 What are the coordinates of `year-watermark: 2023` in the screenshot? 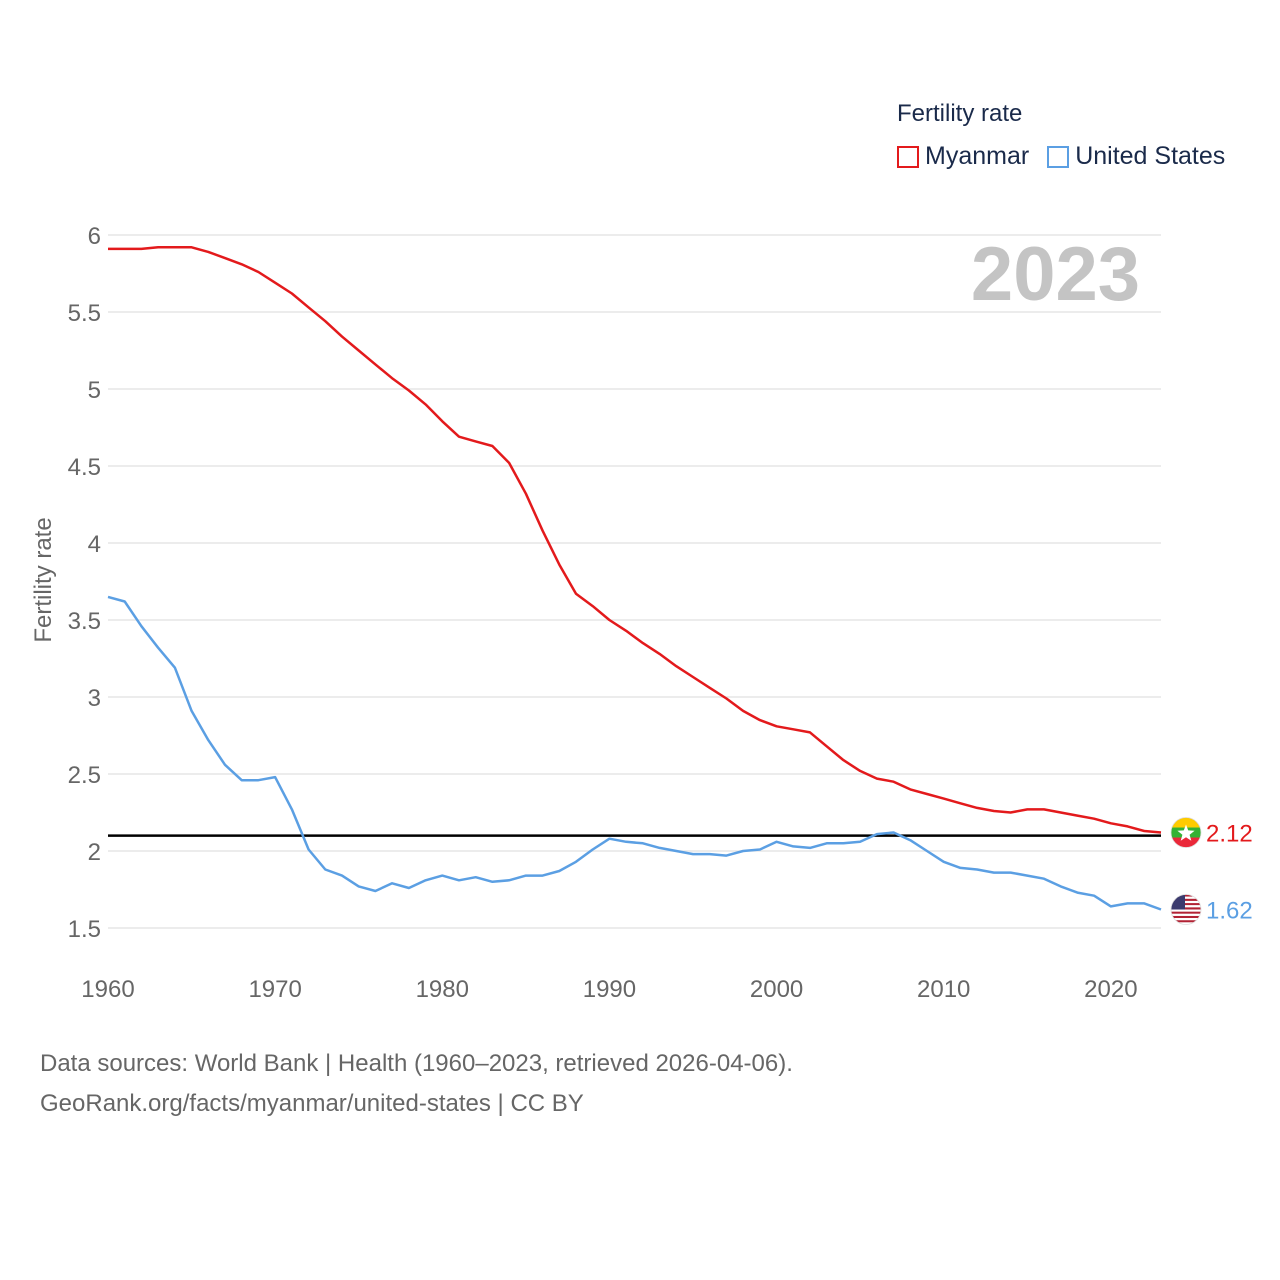 It's located at (1055, 274).